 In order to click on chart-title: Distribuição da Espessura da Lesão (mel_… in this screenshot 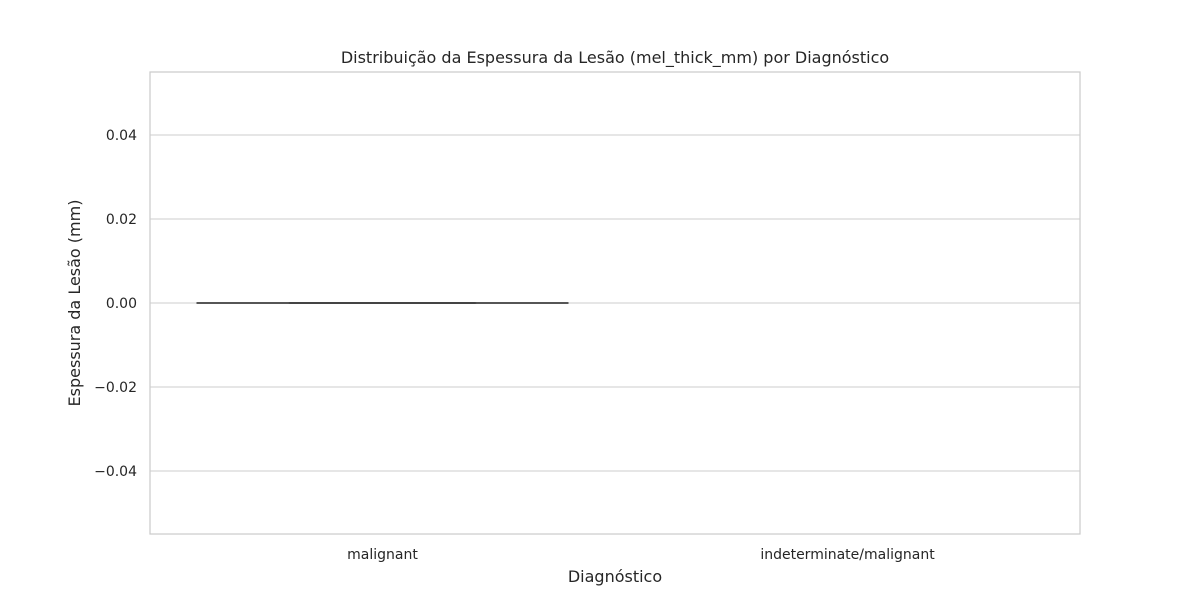, I will do `click(615, 58)`.